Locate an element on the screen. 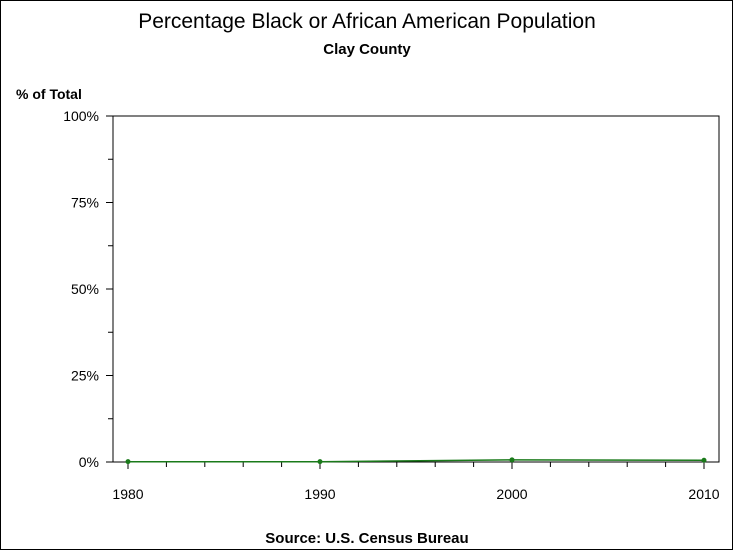 This screenshot has width=733, height=551. data-series is located at coordinates (416, 461).